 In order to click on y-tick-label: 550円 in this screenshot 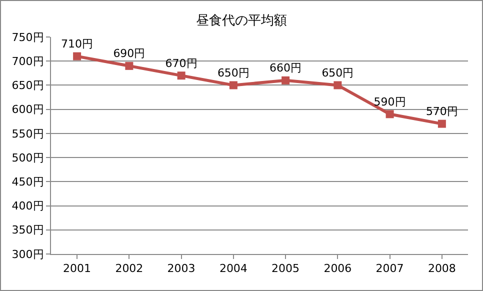, I will do `click(28, 133)`.